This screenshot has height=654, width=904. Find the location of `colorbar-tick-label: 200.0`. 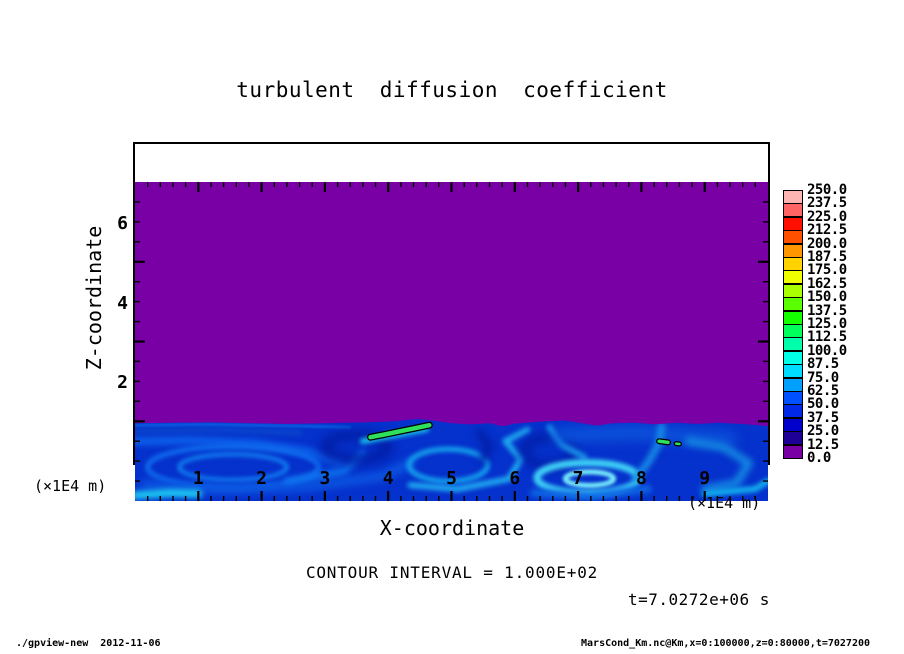

colorbar-tick-label: 200.0 is located at coordinates (827, 243).